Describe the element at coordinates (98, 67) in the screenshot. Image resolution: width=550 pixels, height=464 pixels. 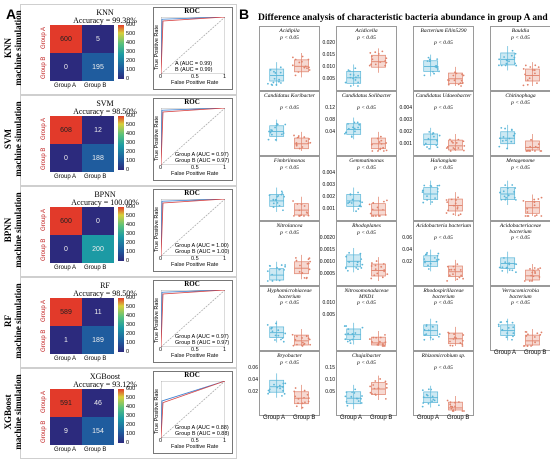
I see `confusion-cell: 195` at that location.